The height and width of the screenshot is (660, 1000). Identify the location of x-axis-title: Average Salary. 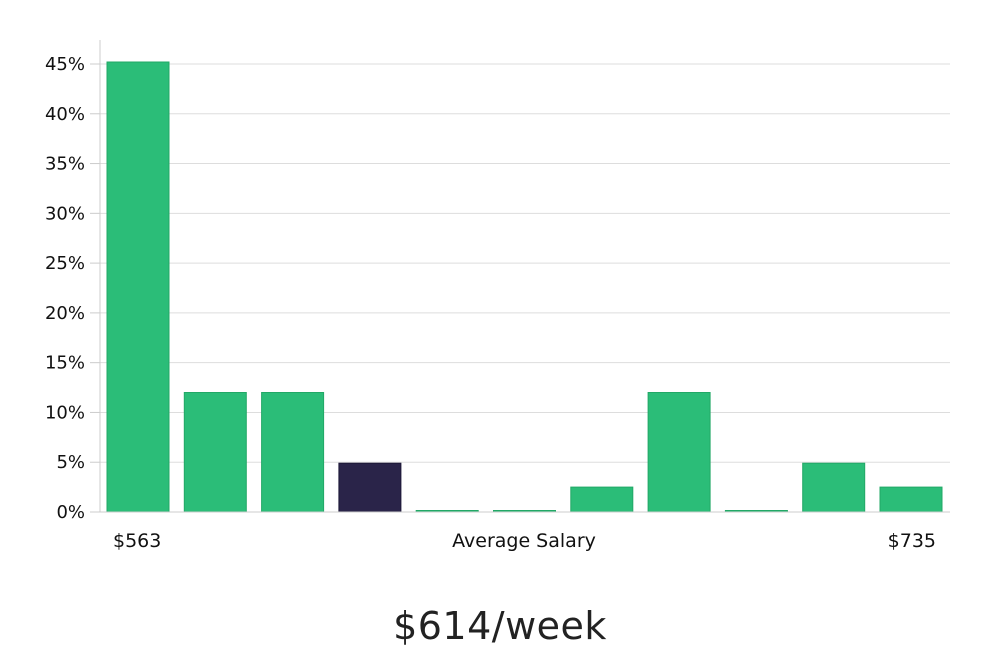
(524, 541).